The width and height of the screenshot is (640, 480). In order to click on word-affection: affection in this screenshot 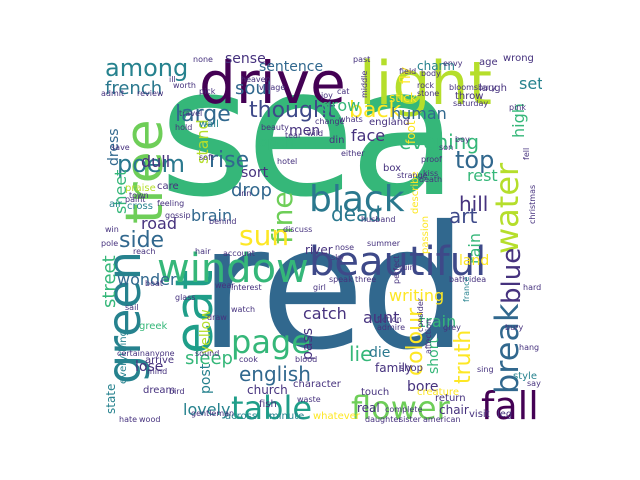, I will do `click(428, 336)`.